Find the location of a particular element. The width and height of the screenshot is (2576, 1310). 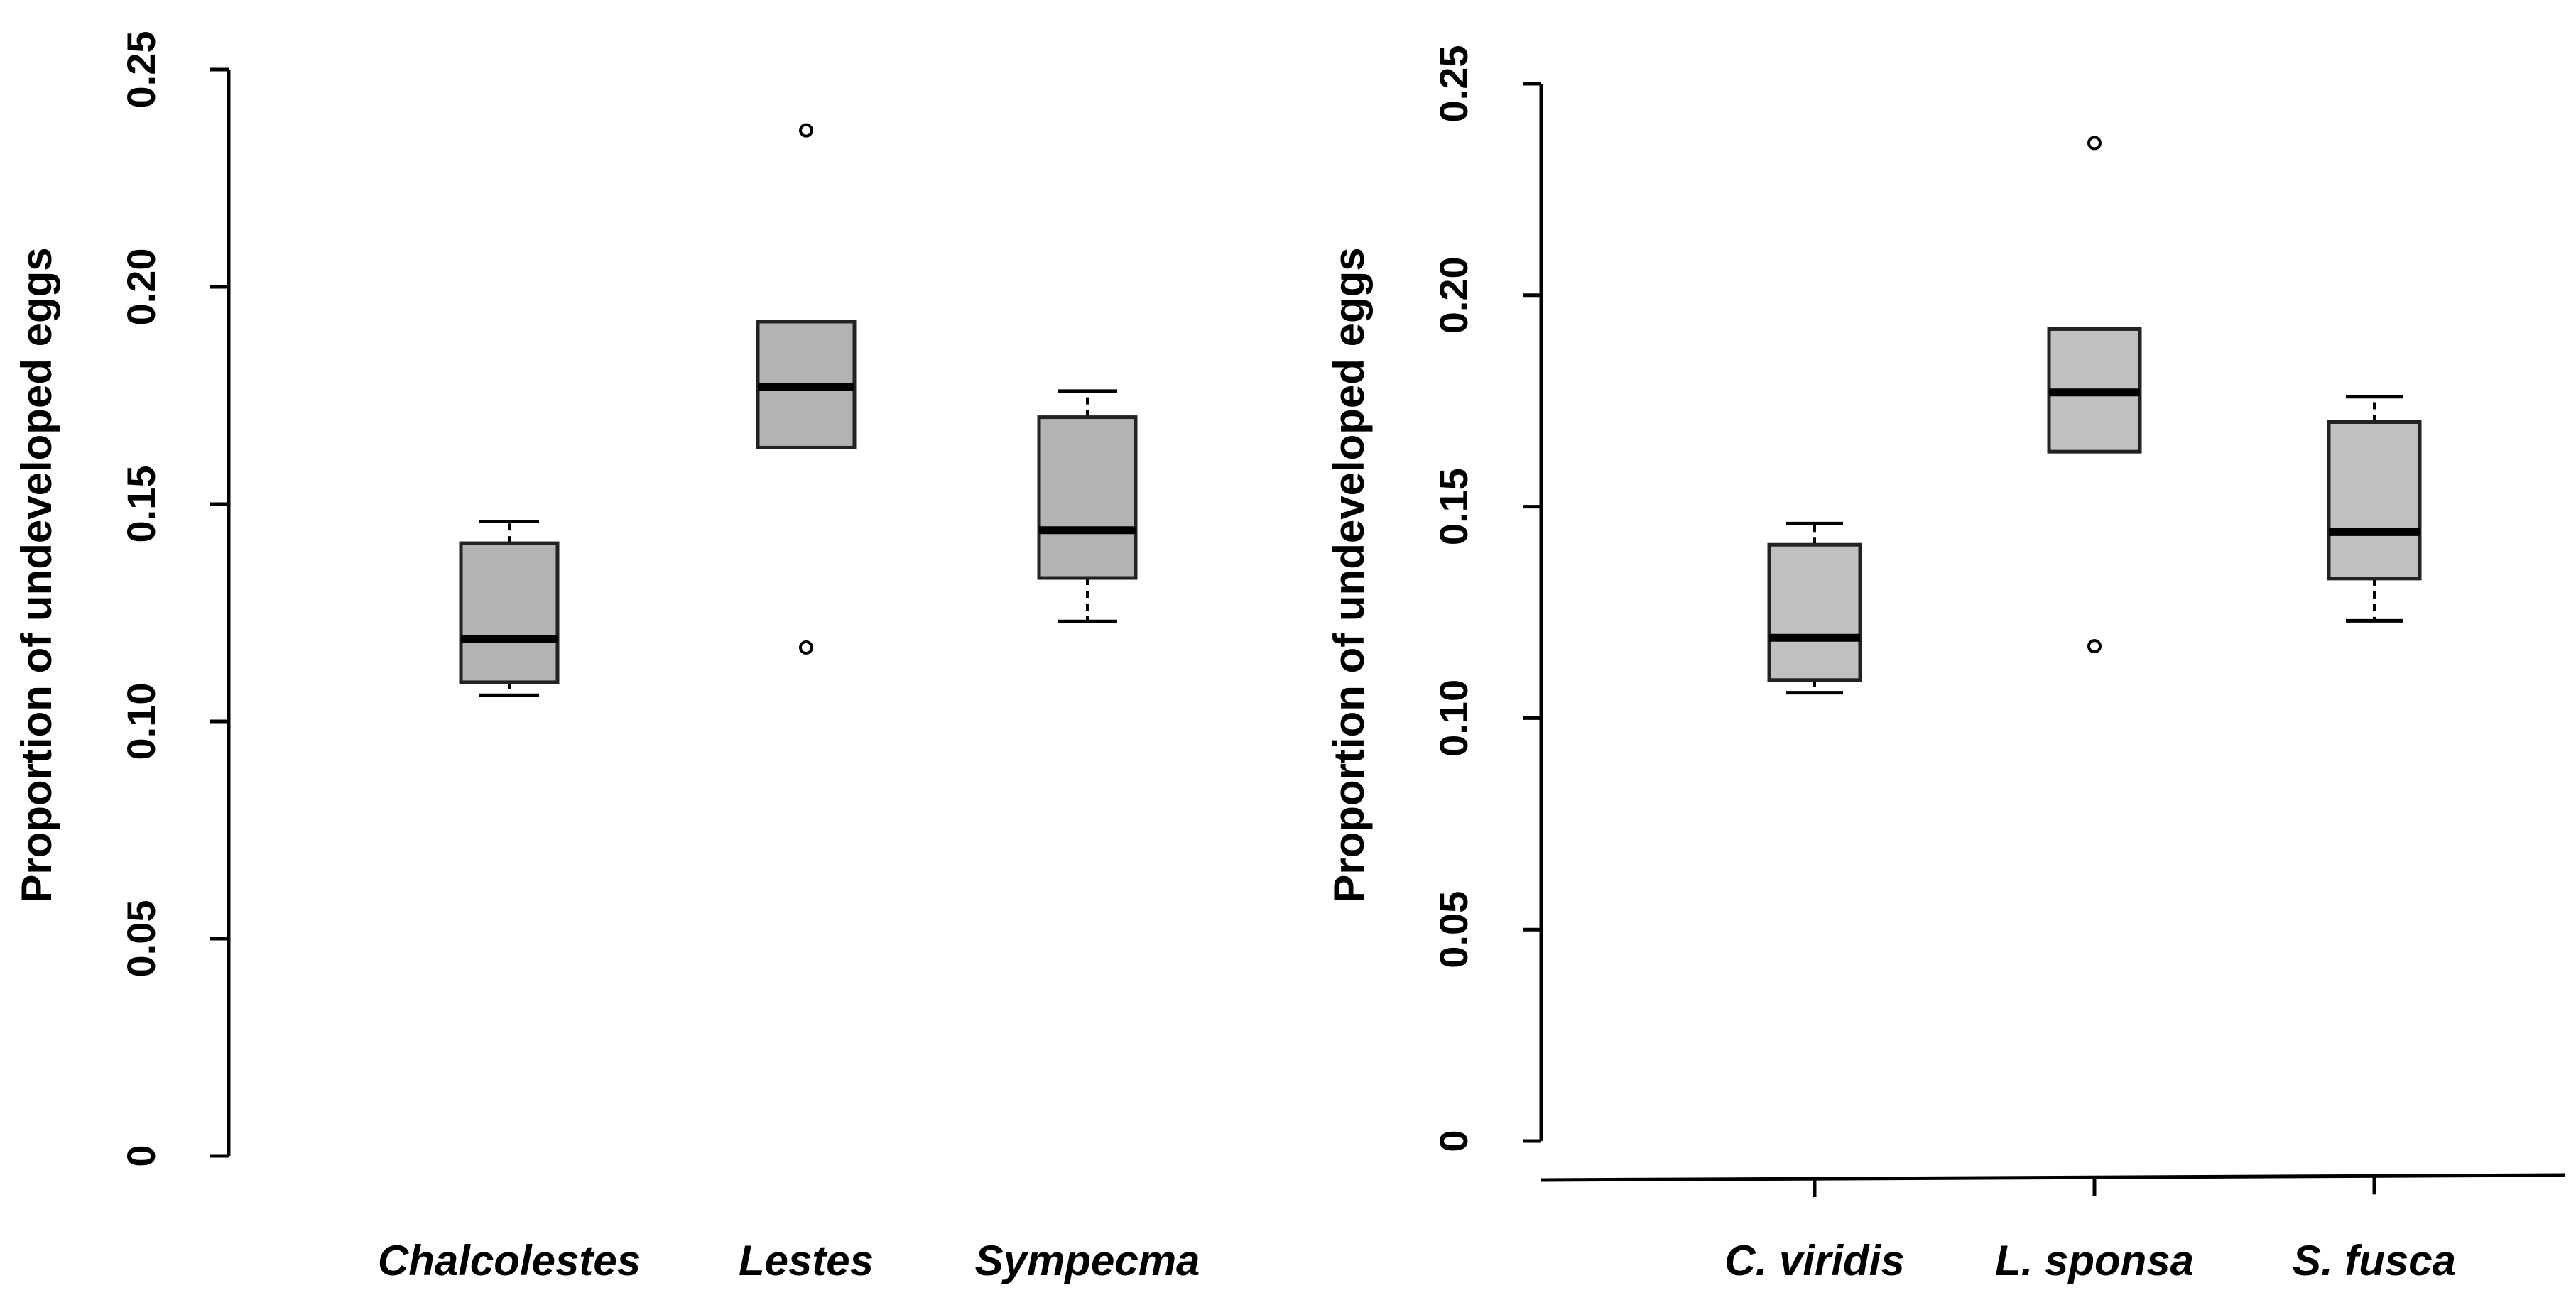

category-label: L. sponsa is located at coordinates (2094, 1260).